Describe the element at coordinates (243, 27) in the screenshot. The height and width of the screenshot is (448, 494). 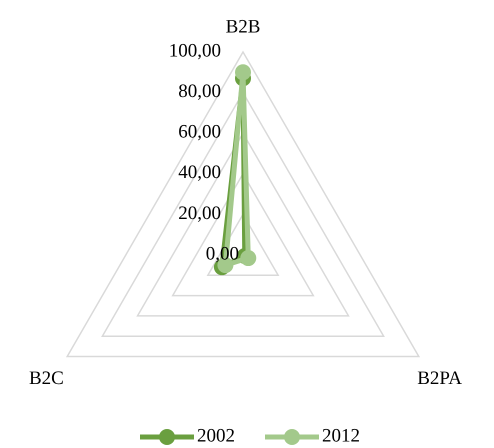
I see `spoke-label: B2B` at that location.